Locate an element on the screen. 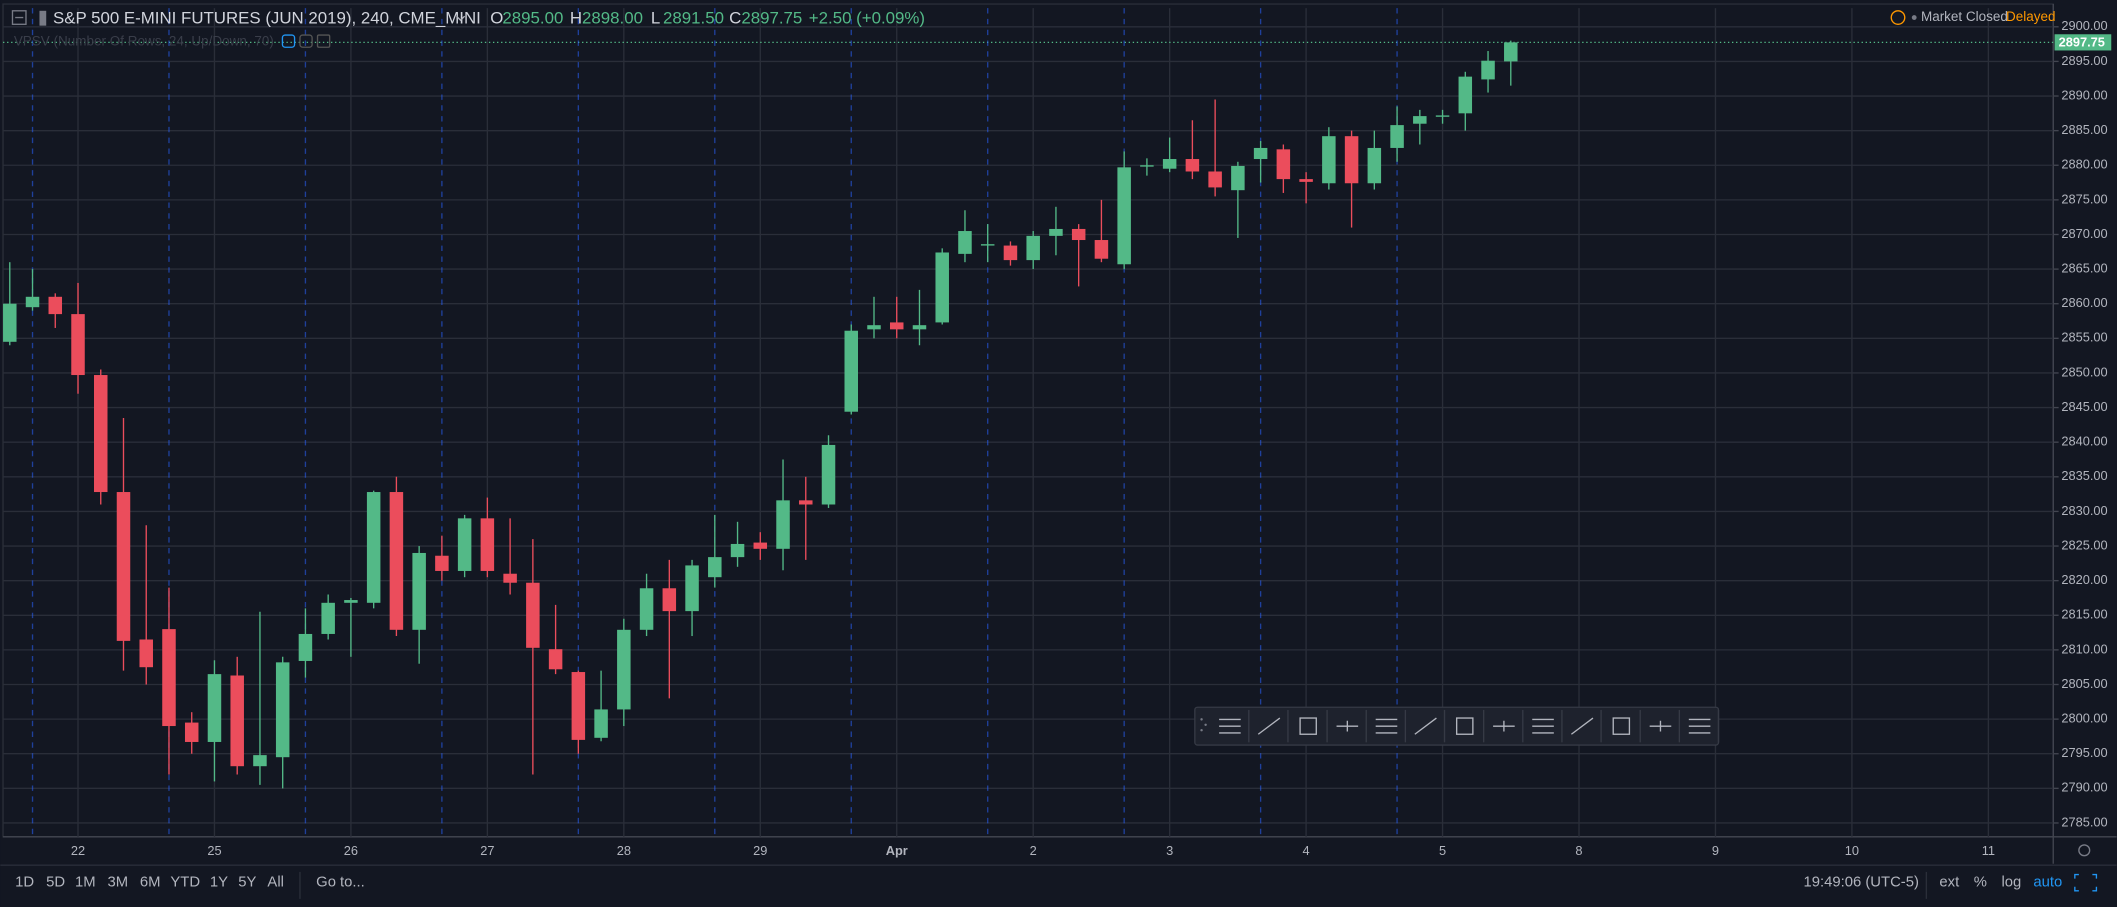 Image resolution: width=2117 pixels, height=907 pixels. indicator-remove is located at coordinates (323, 41).